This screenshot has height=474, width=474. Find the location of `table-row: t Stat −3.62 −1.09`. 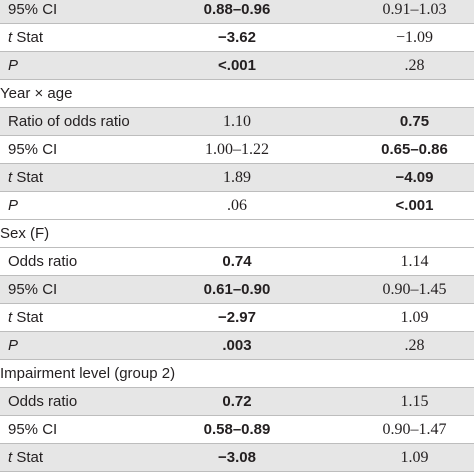

table-row: t Stat −3.62 −1.09 is located at coordinates (237, 38).